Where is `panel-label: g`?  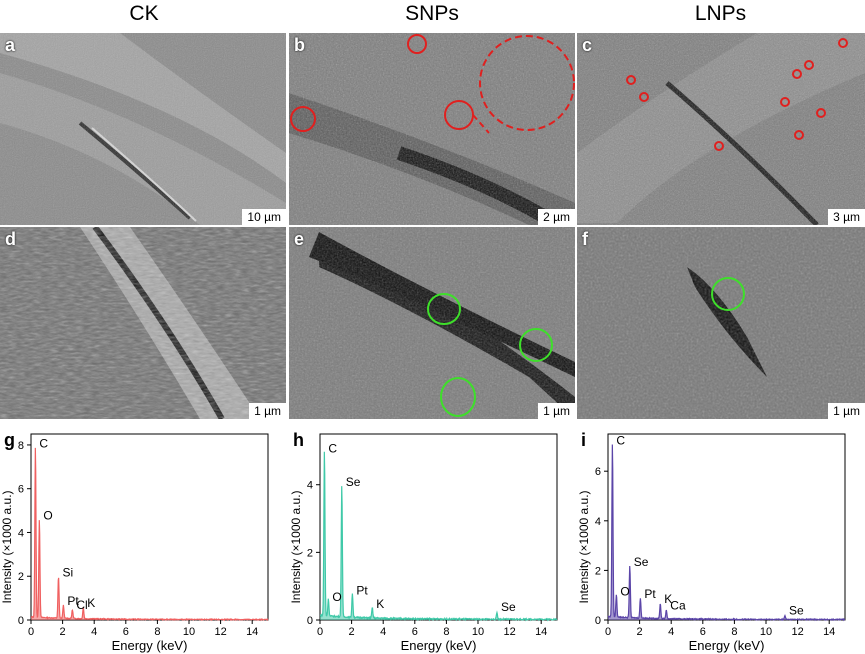 panel-label: g is located at coordinates (9, 440).